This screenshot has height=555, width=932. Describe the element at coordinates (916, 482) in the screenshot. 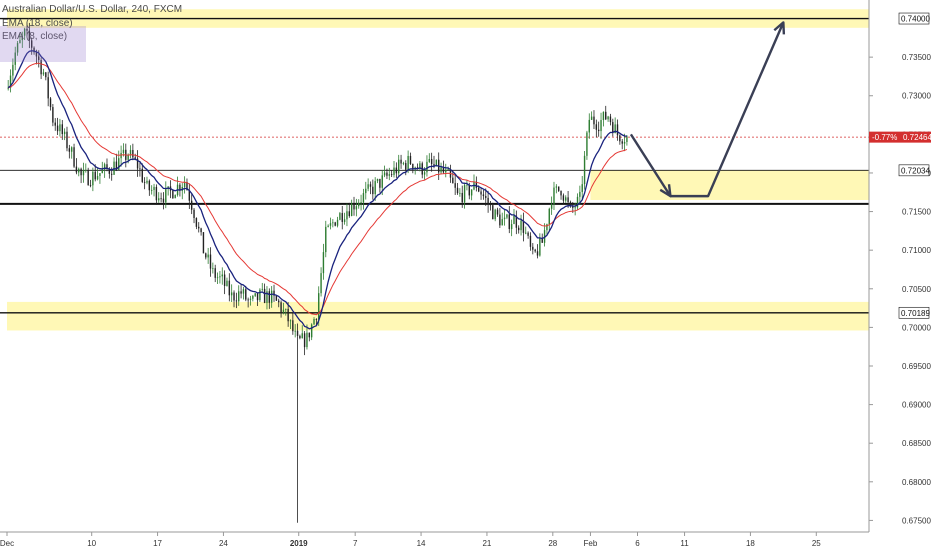

I see `y-tick-label: 0.68000` at that location.